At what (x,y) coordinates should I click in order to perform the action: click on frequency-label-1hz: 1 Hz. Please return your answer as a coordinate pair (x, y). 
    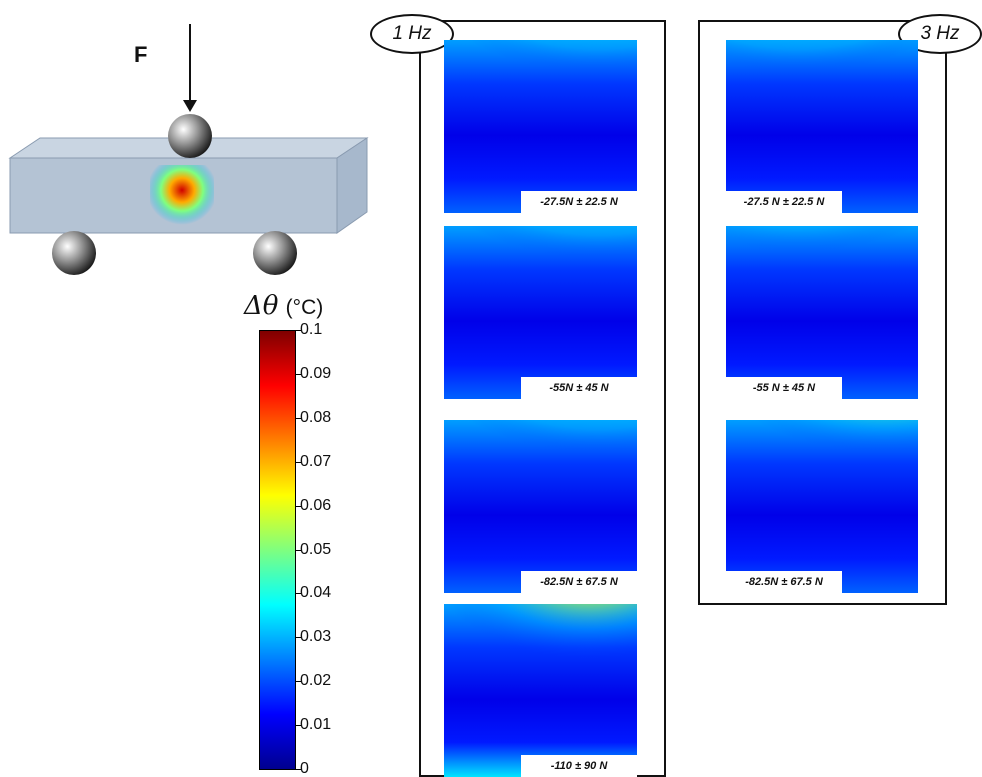
    Looking at the image, I should click on (412, 34).